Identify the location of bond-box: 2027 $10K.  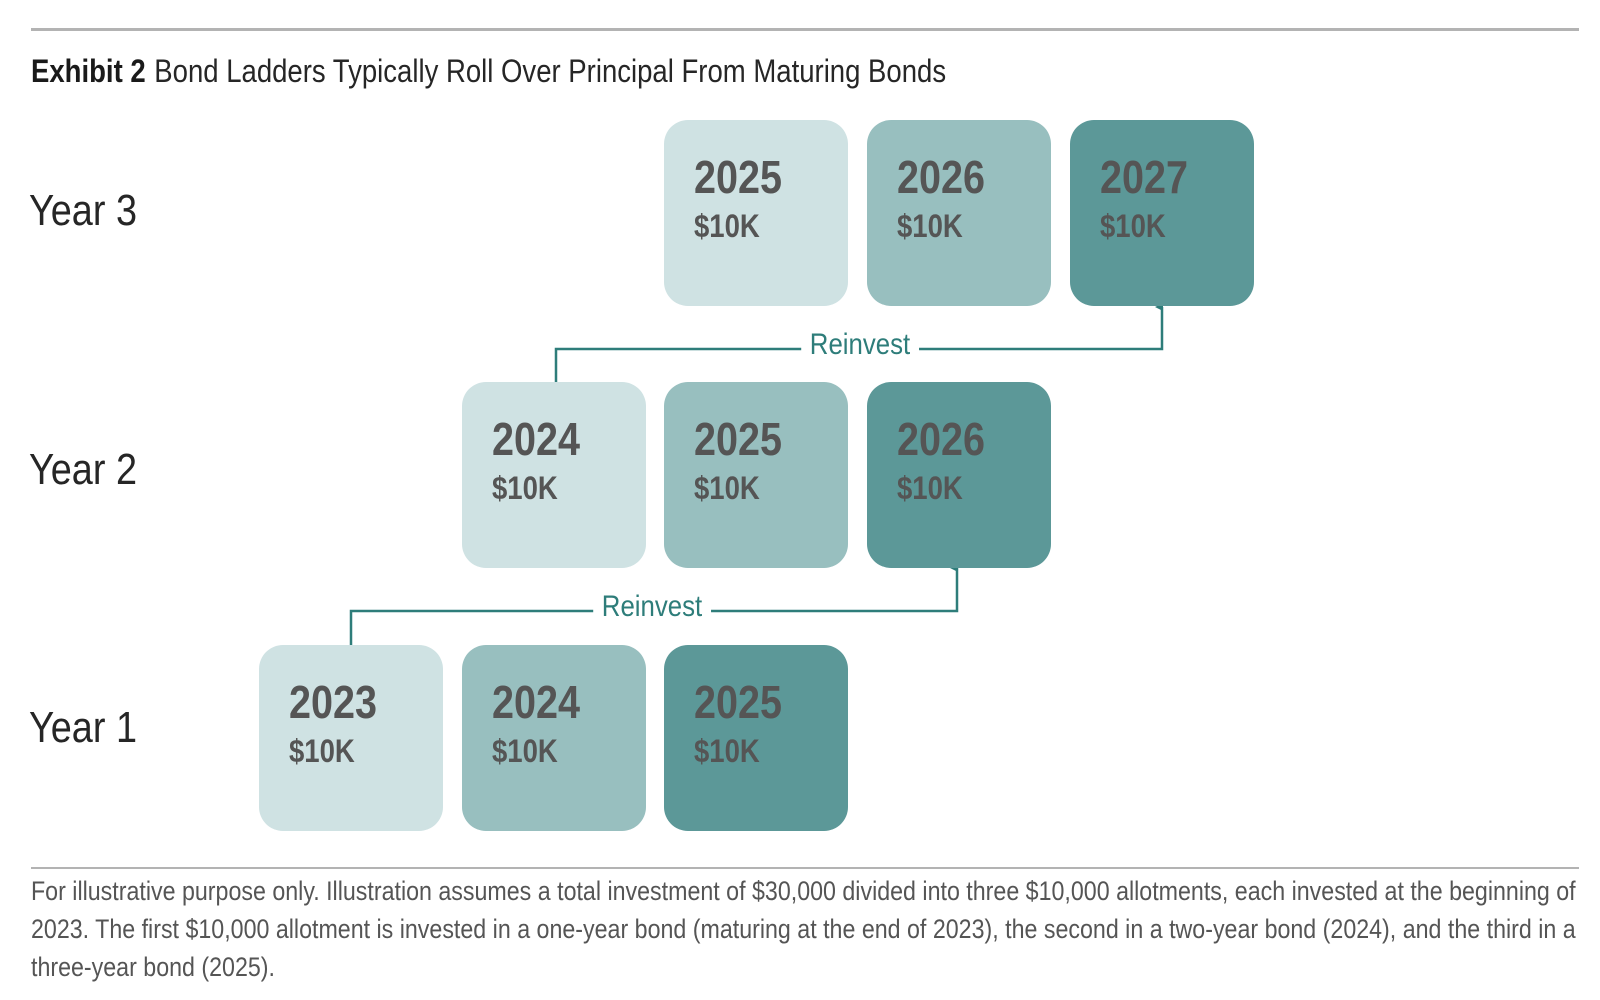
(1162, 213).